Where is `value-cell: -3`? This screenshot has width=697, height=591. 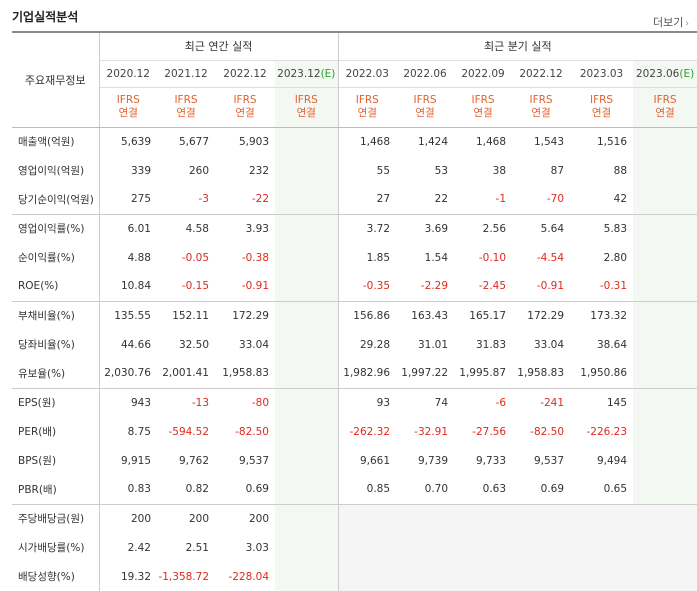 value-cell: -3 is located at coordinates (203, 199).